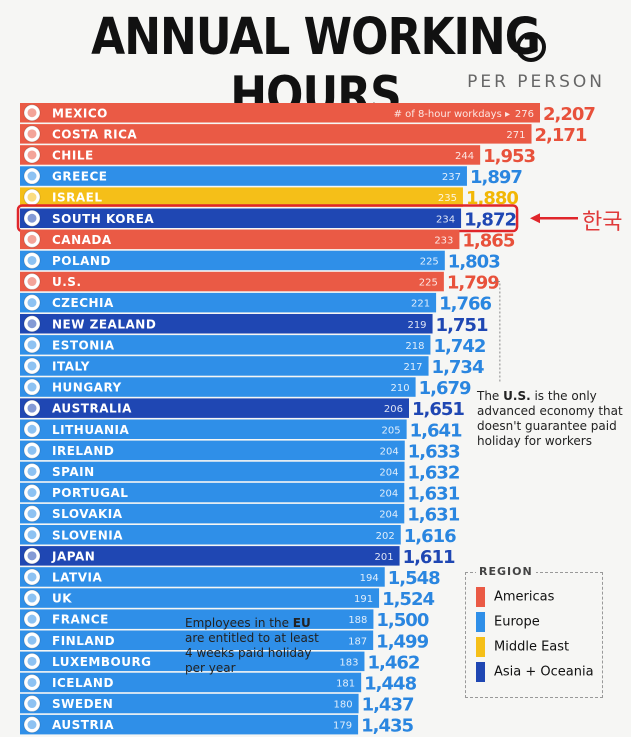  I want to click on hours-label: 1,742, so click(459, 346).